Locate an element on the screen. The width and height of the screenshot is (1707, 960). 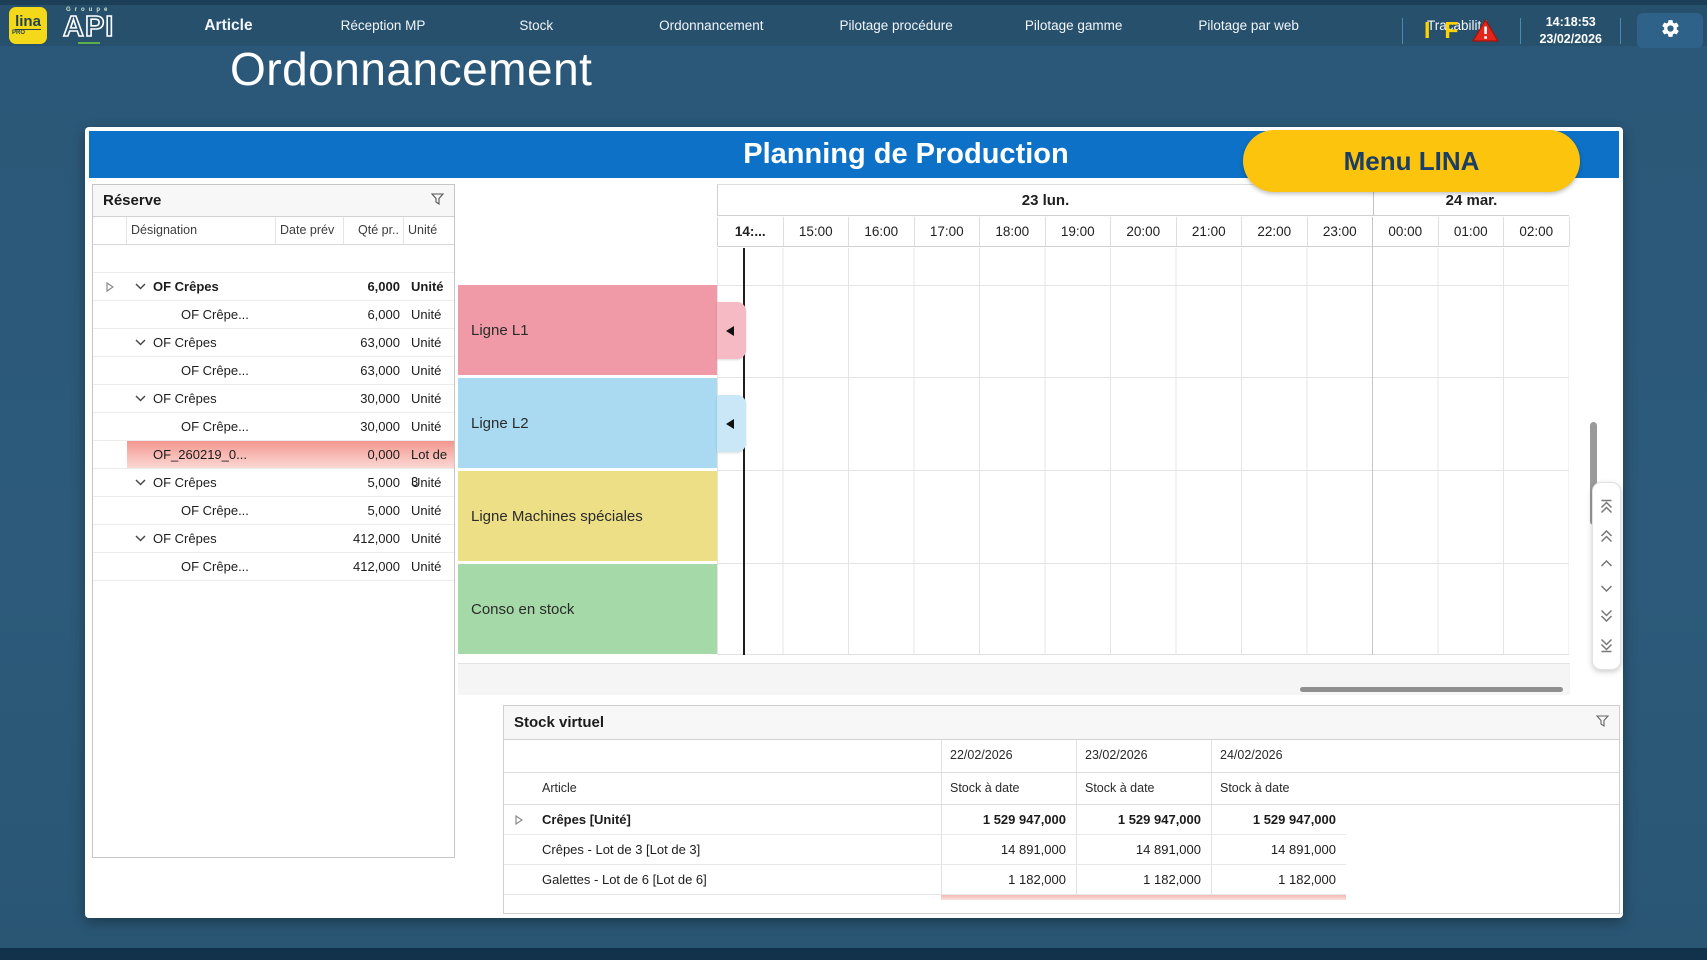
stock-article-header: Article is located at coordinates (559, 788).